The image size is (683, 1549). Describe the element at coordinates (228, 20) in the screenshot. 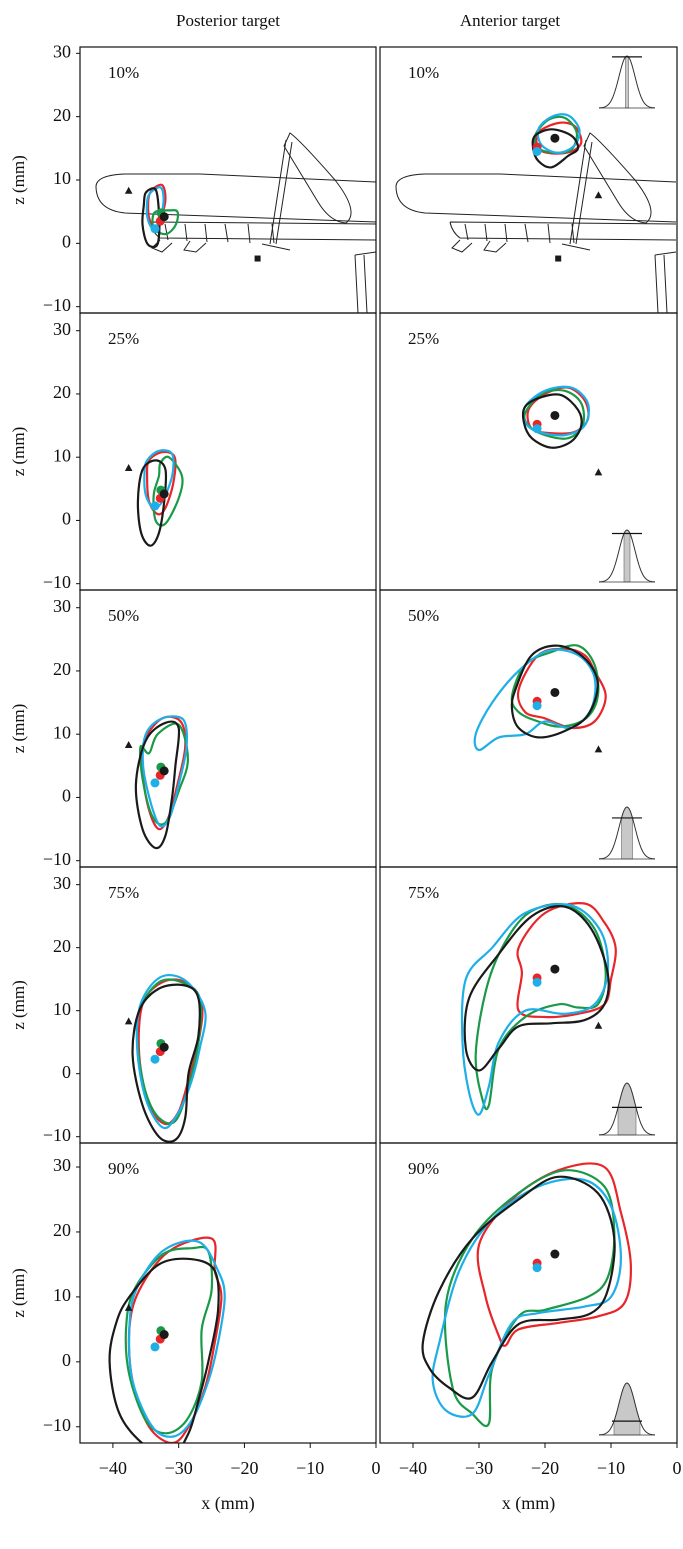

I see `column-title: Posterior target` at that location.